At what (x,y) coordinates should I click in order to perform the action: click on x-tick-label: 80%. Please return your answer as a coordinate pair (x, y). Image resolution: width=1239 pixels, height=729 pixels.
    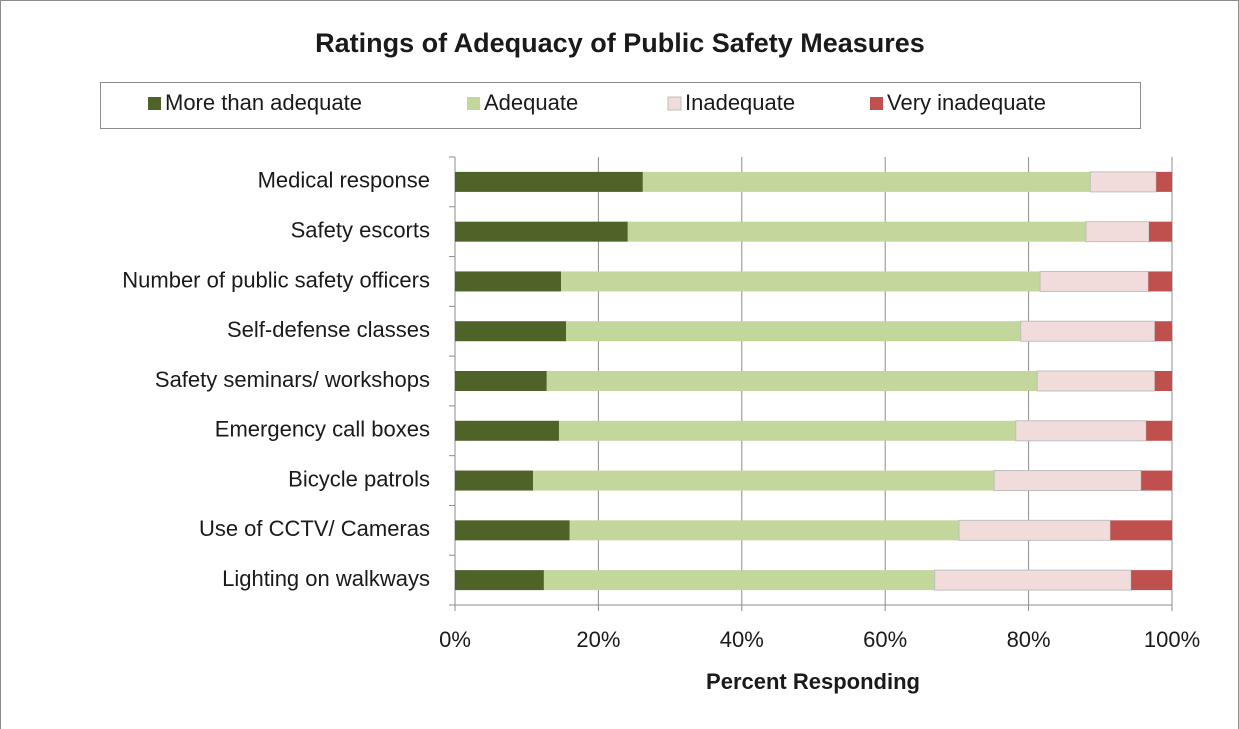
    Looking at the image, I should click on (1029, 639).